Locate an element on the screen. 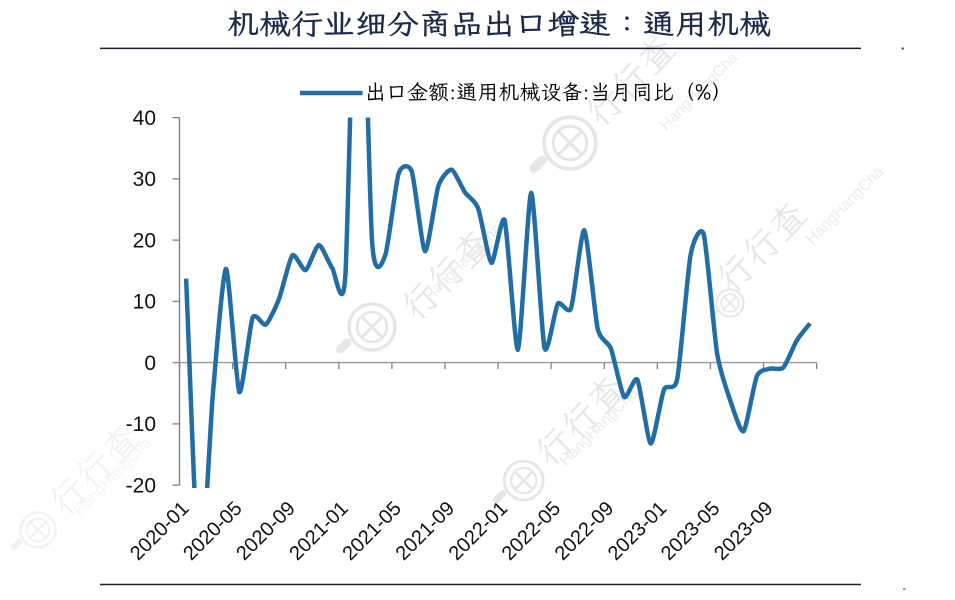 The image size is (955, 600). svg-text: 30 is located at coordinates (144, 179).